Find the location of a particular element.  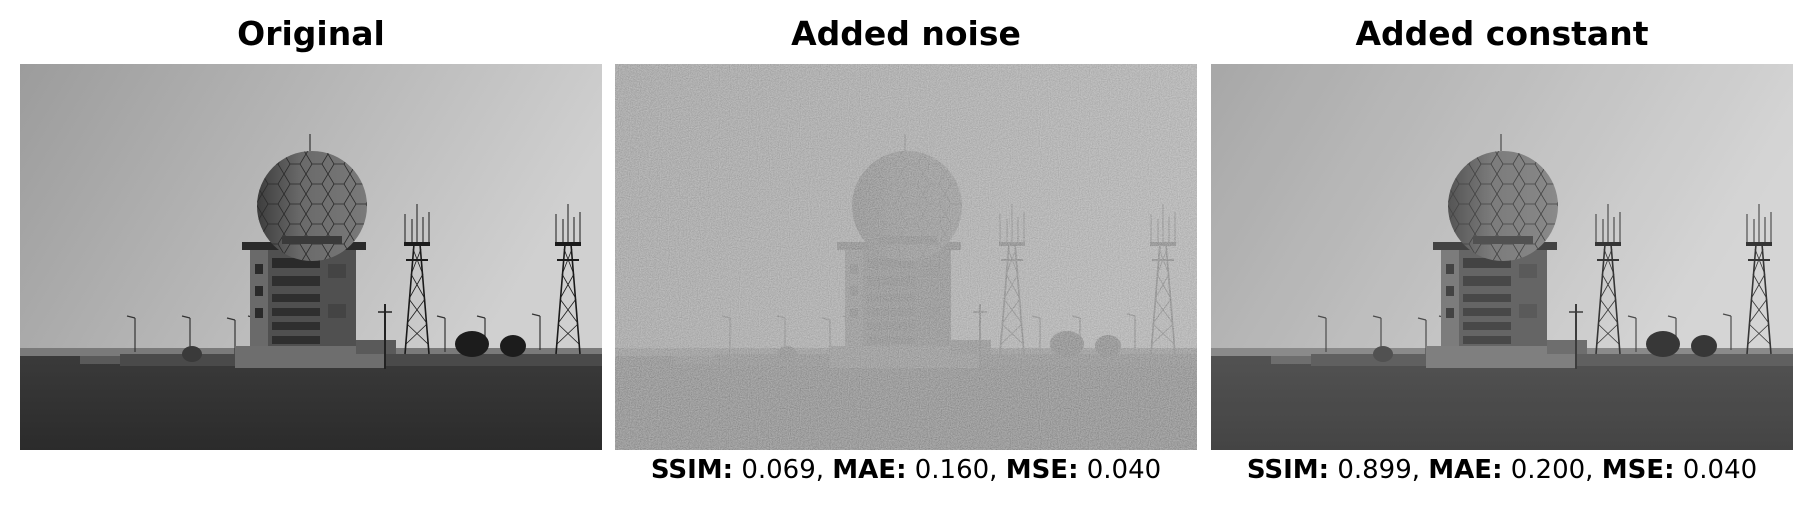

ssim-value: 0.899 is located at coordinates (1374, 470).